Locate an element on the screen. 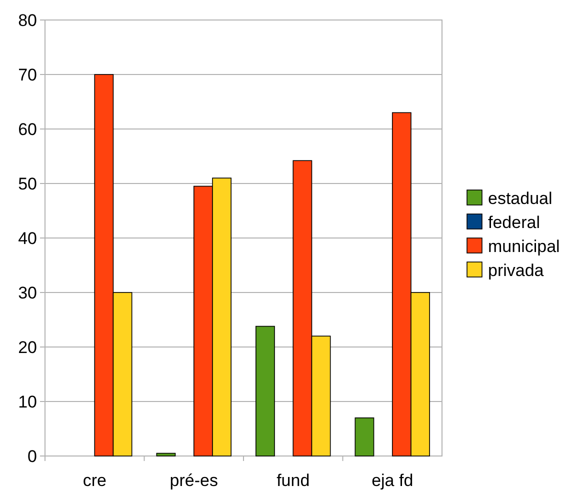 This screenshot has height=500, width=580. y-tick-label: 40 is located at coordinates (27, 238).